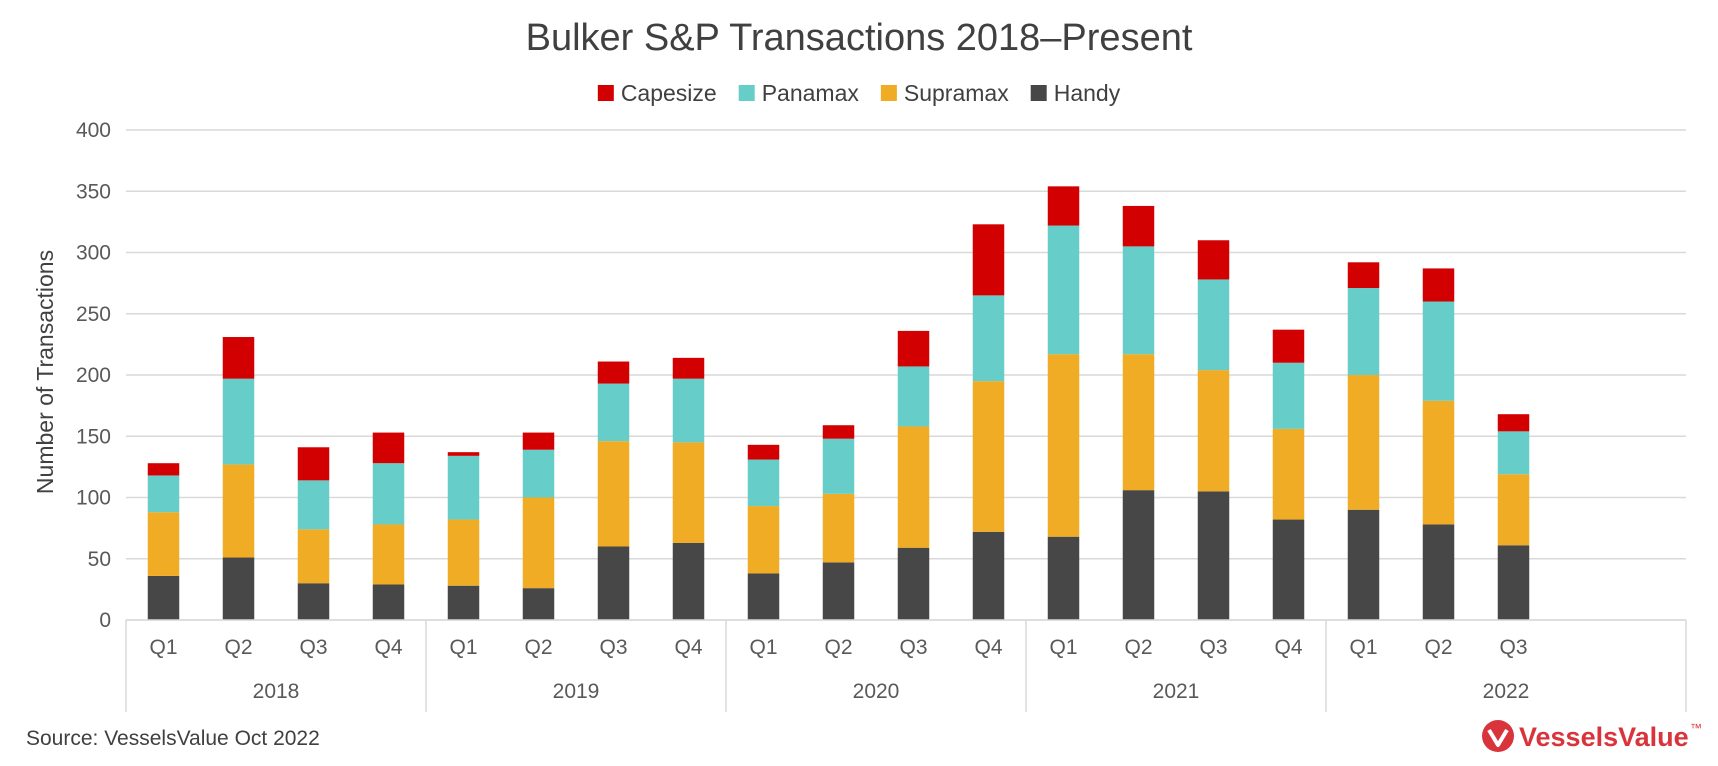  Describe the element at coordinates (173, 738) in the screenshot. I see `source-note: Source: VesselsValue Oct 2022` at that location.